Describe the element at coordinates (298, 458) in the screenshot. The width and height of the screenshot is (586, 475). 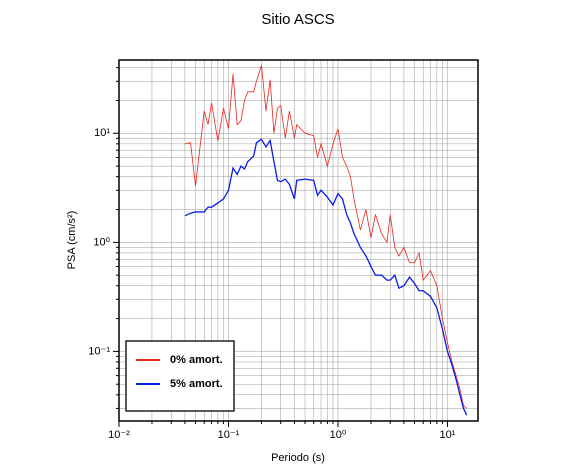
I see `x-axis-label: Periodo (s)` at that location.